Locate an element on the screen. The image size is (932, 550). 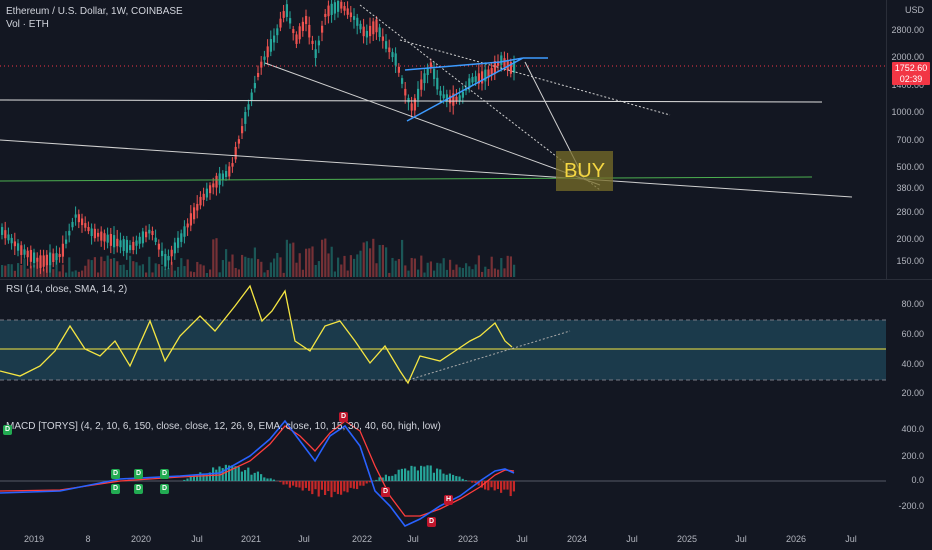
rsi-line is located at coordinates (256, 334).